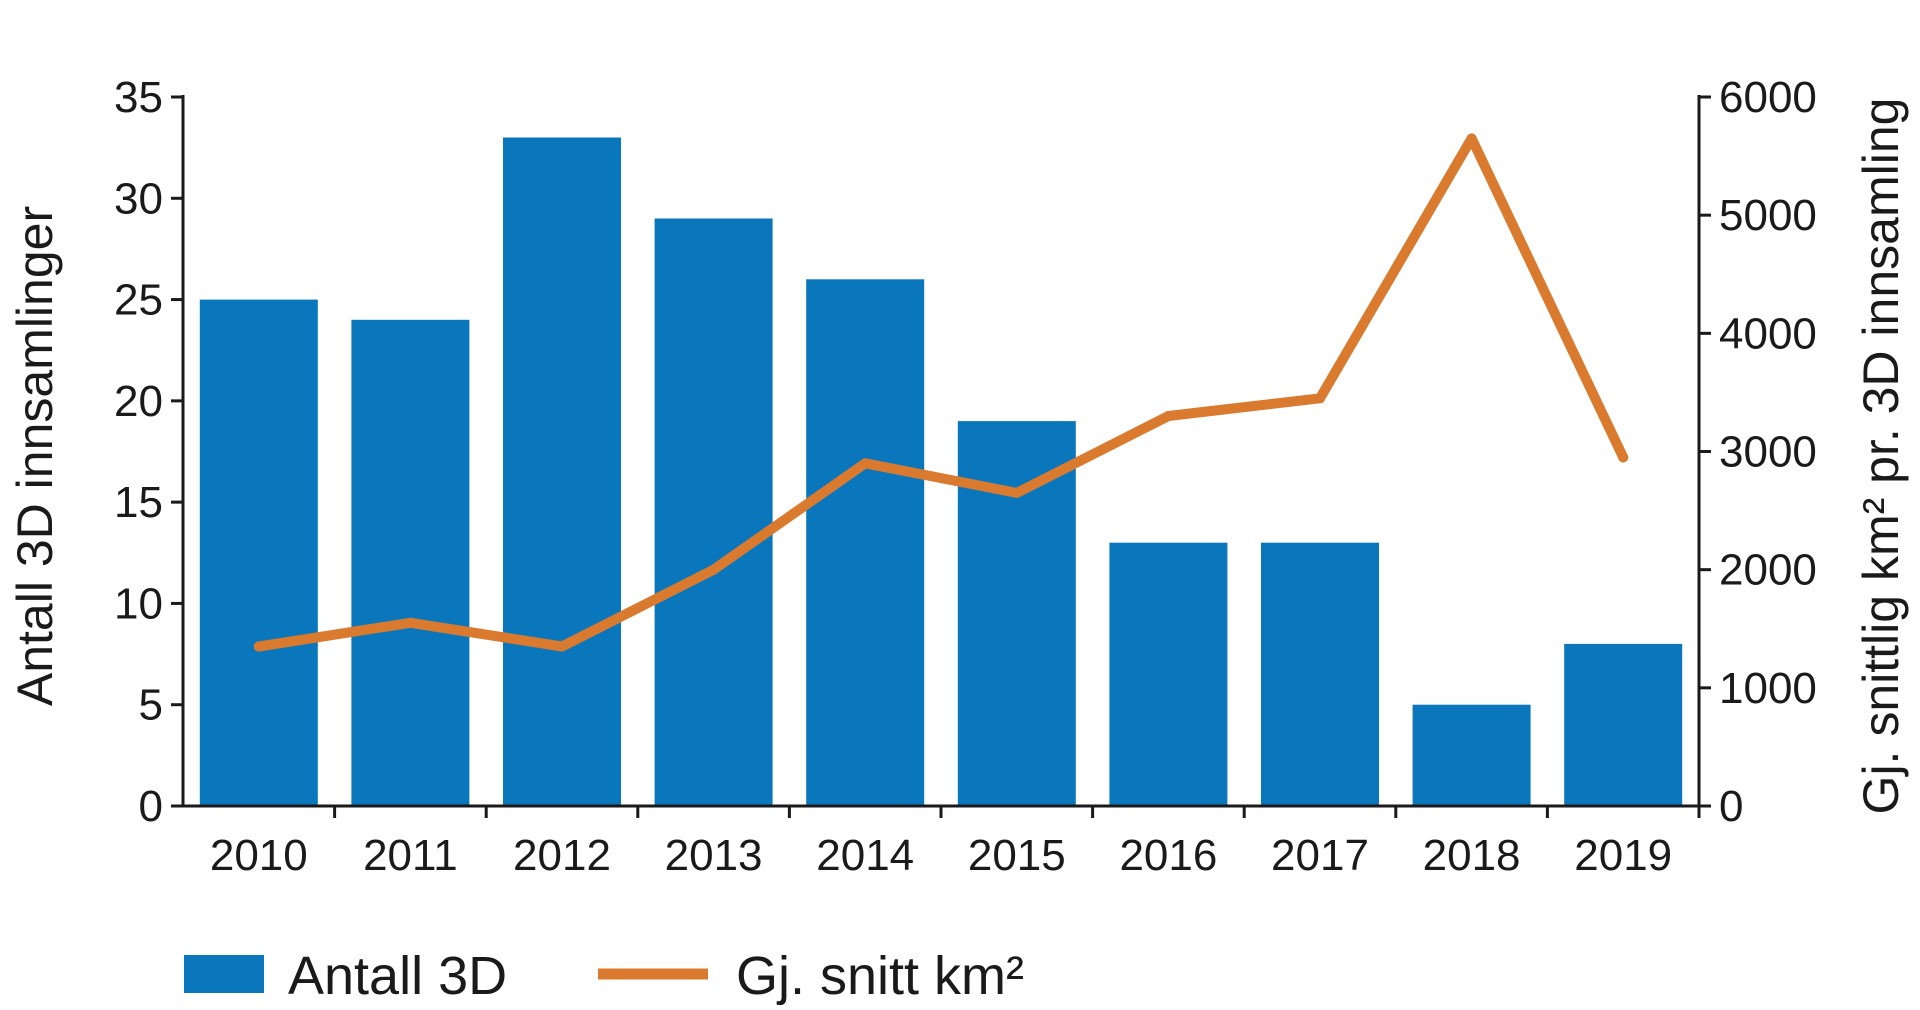 The image size is (1920, 1010). Describe the element at coordinates (410, 622) in the screenshot. I see `line-point-2011` at that location.